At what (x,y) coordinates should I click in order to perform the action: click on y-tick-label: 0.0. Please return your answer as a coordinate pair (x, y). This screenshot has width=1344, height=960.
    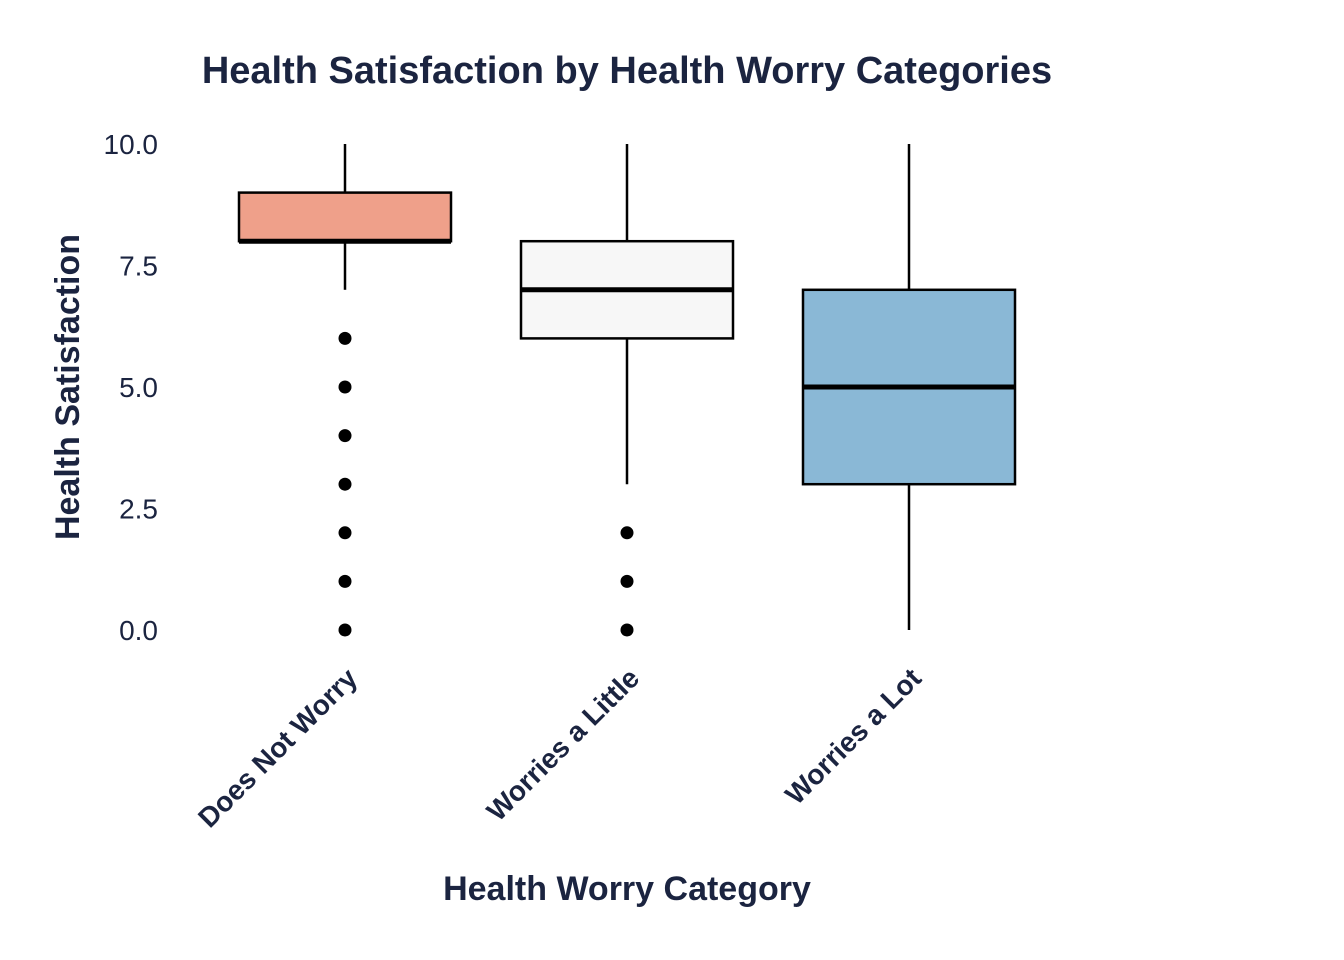
    Looking at the image, I should click on (138, 630).